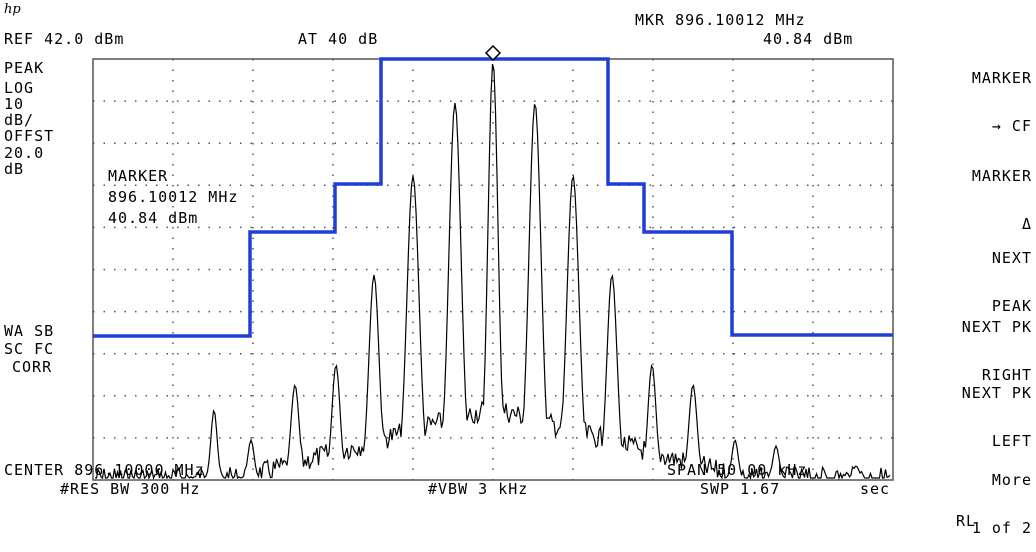  What do you see at coordinates (130, 489) in the screenshot?
I see `resolution-bandwidth: #RES BW 300 Hz` at bounding box center [130, 489].